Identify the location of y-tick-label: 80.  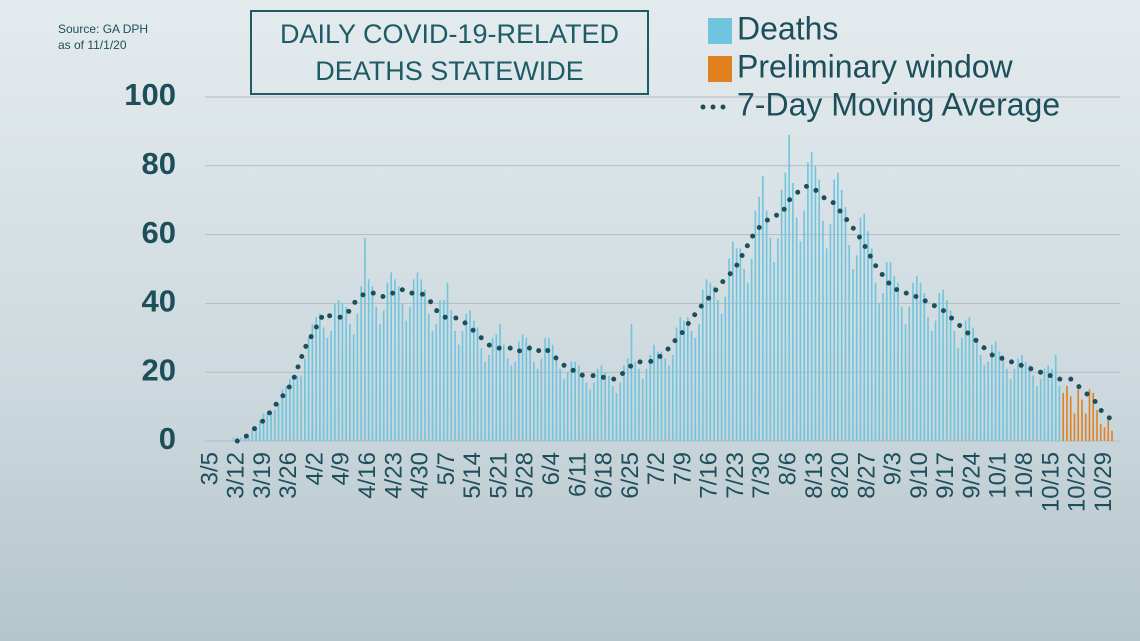
(159, 163).